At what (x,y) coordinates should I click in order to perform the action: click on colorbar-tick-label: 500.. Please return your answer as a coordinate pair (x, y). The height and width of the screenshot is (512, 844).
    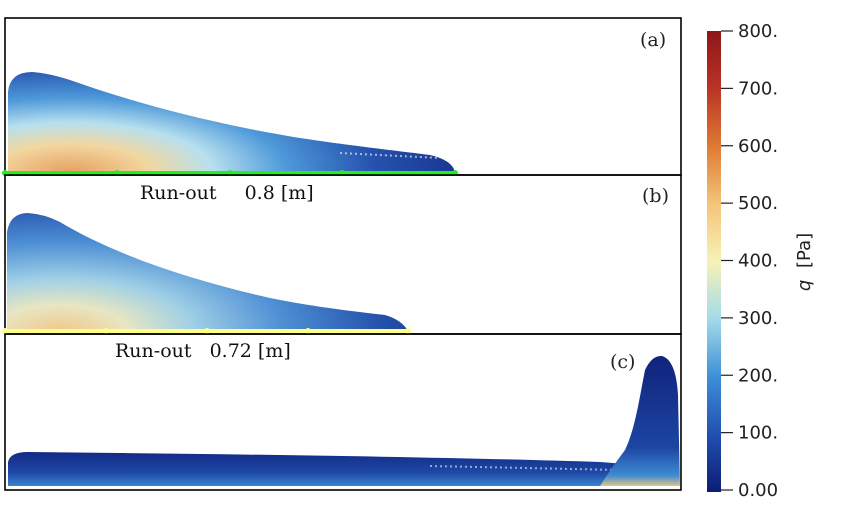
    Looking at the image, I should click on (758, 203).